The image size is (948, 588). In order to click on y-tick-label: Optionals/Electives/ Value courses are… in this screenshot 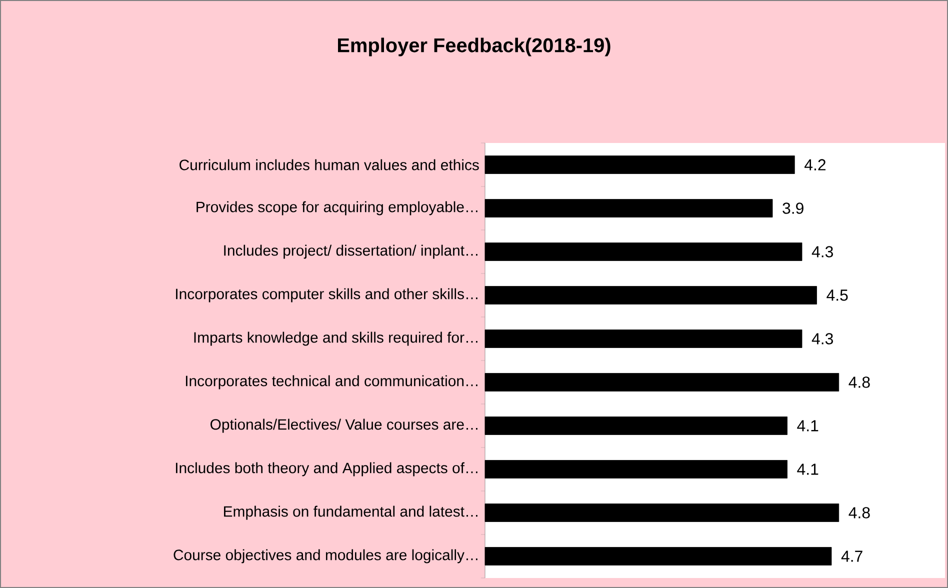, I will do `click(344, 425)`.